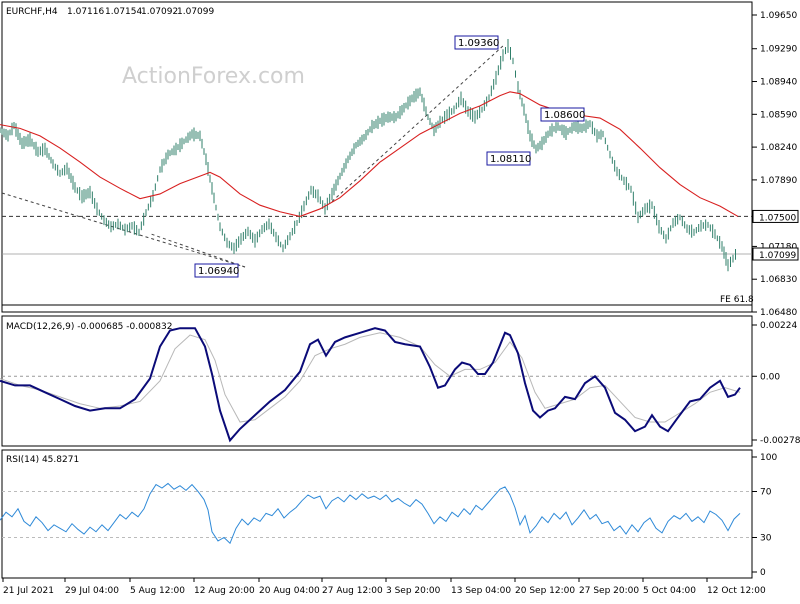 The image size is (800, 604). Describe the element at coordinates (778, 50) in the screenshot. I see `price-ytick-label: 1.09290` at that location.